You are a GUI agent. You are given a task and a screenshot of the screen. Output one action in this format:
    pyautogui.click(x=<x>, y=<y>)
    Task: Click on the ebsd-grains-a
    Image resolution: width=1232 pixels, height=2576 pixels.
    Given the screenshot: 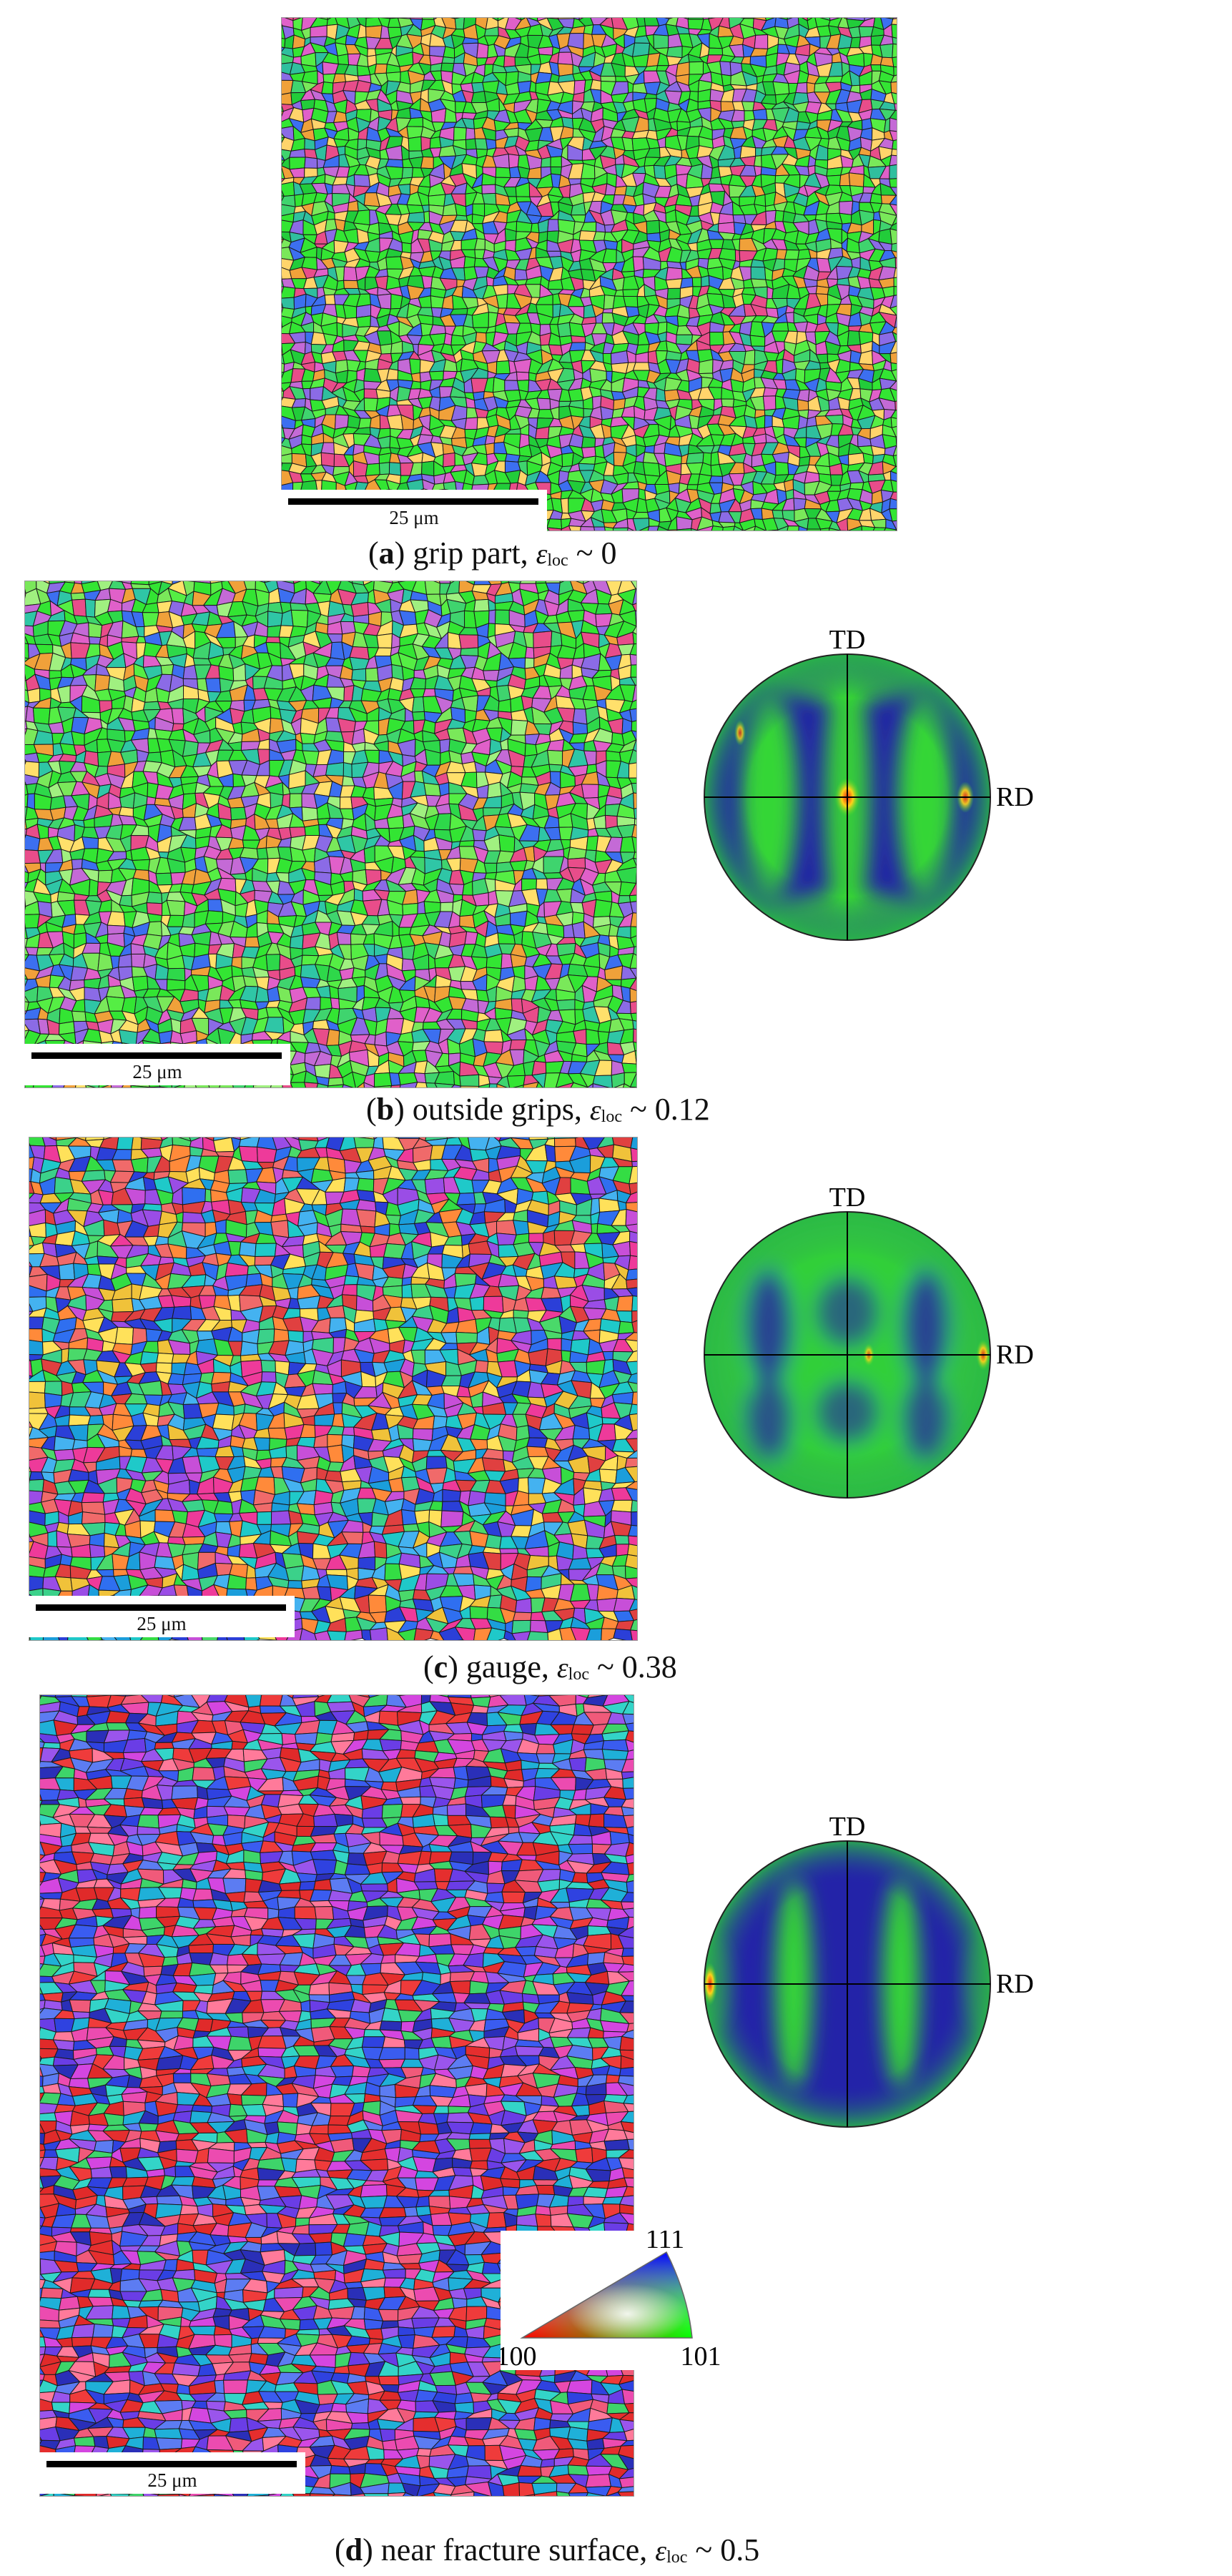 What is the action you would take?
    pyautogui.click(x=589, y=274)
    